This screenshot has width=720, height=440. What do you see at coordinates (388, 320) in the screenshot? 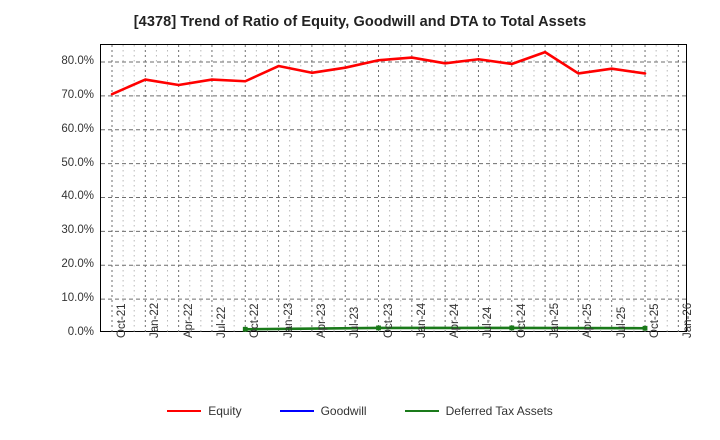
I see `x-axis-tick-label: Oct-23` at bounding box center [388, 320].